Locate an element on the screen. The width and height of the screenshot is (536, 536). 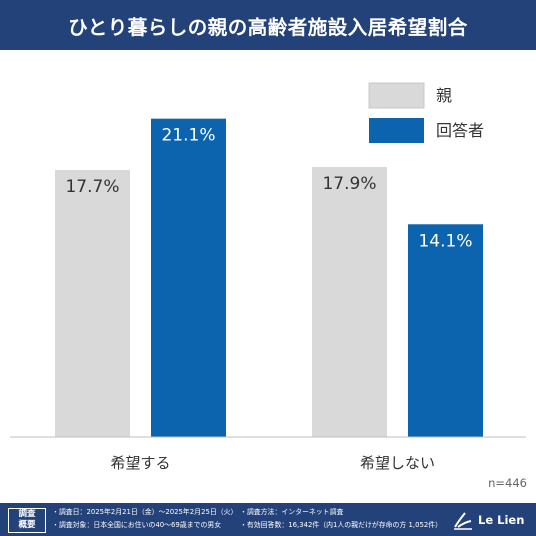
summary-label-line: 調査 is located at coordinates (27, 514).